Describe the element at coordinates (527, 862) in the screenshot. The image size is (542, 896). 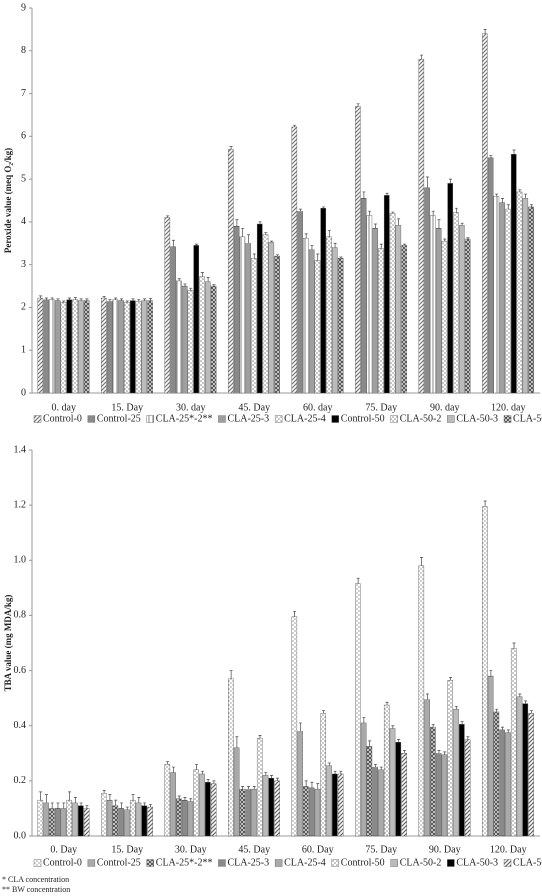
I see `legend-label: CLA-50-4` at that location.